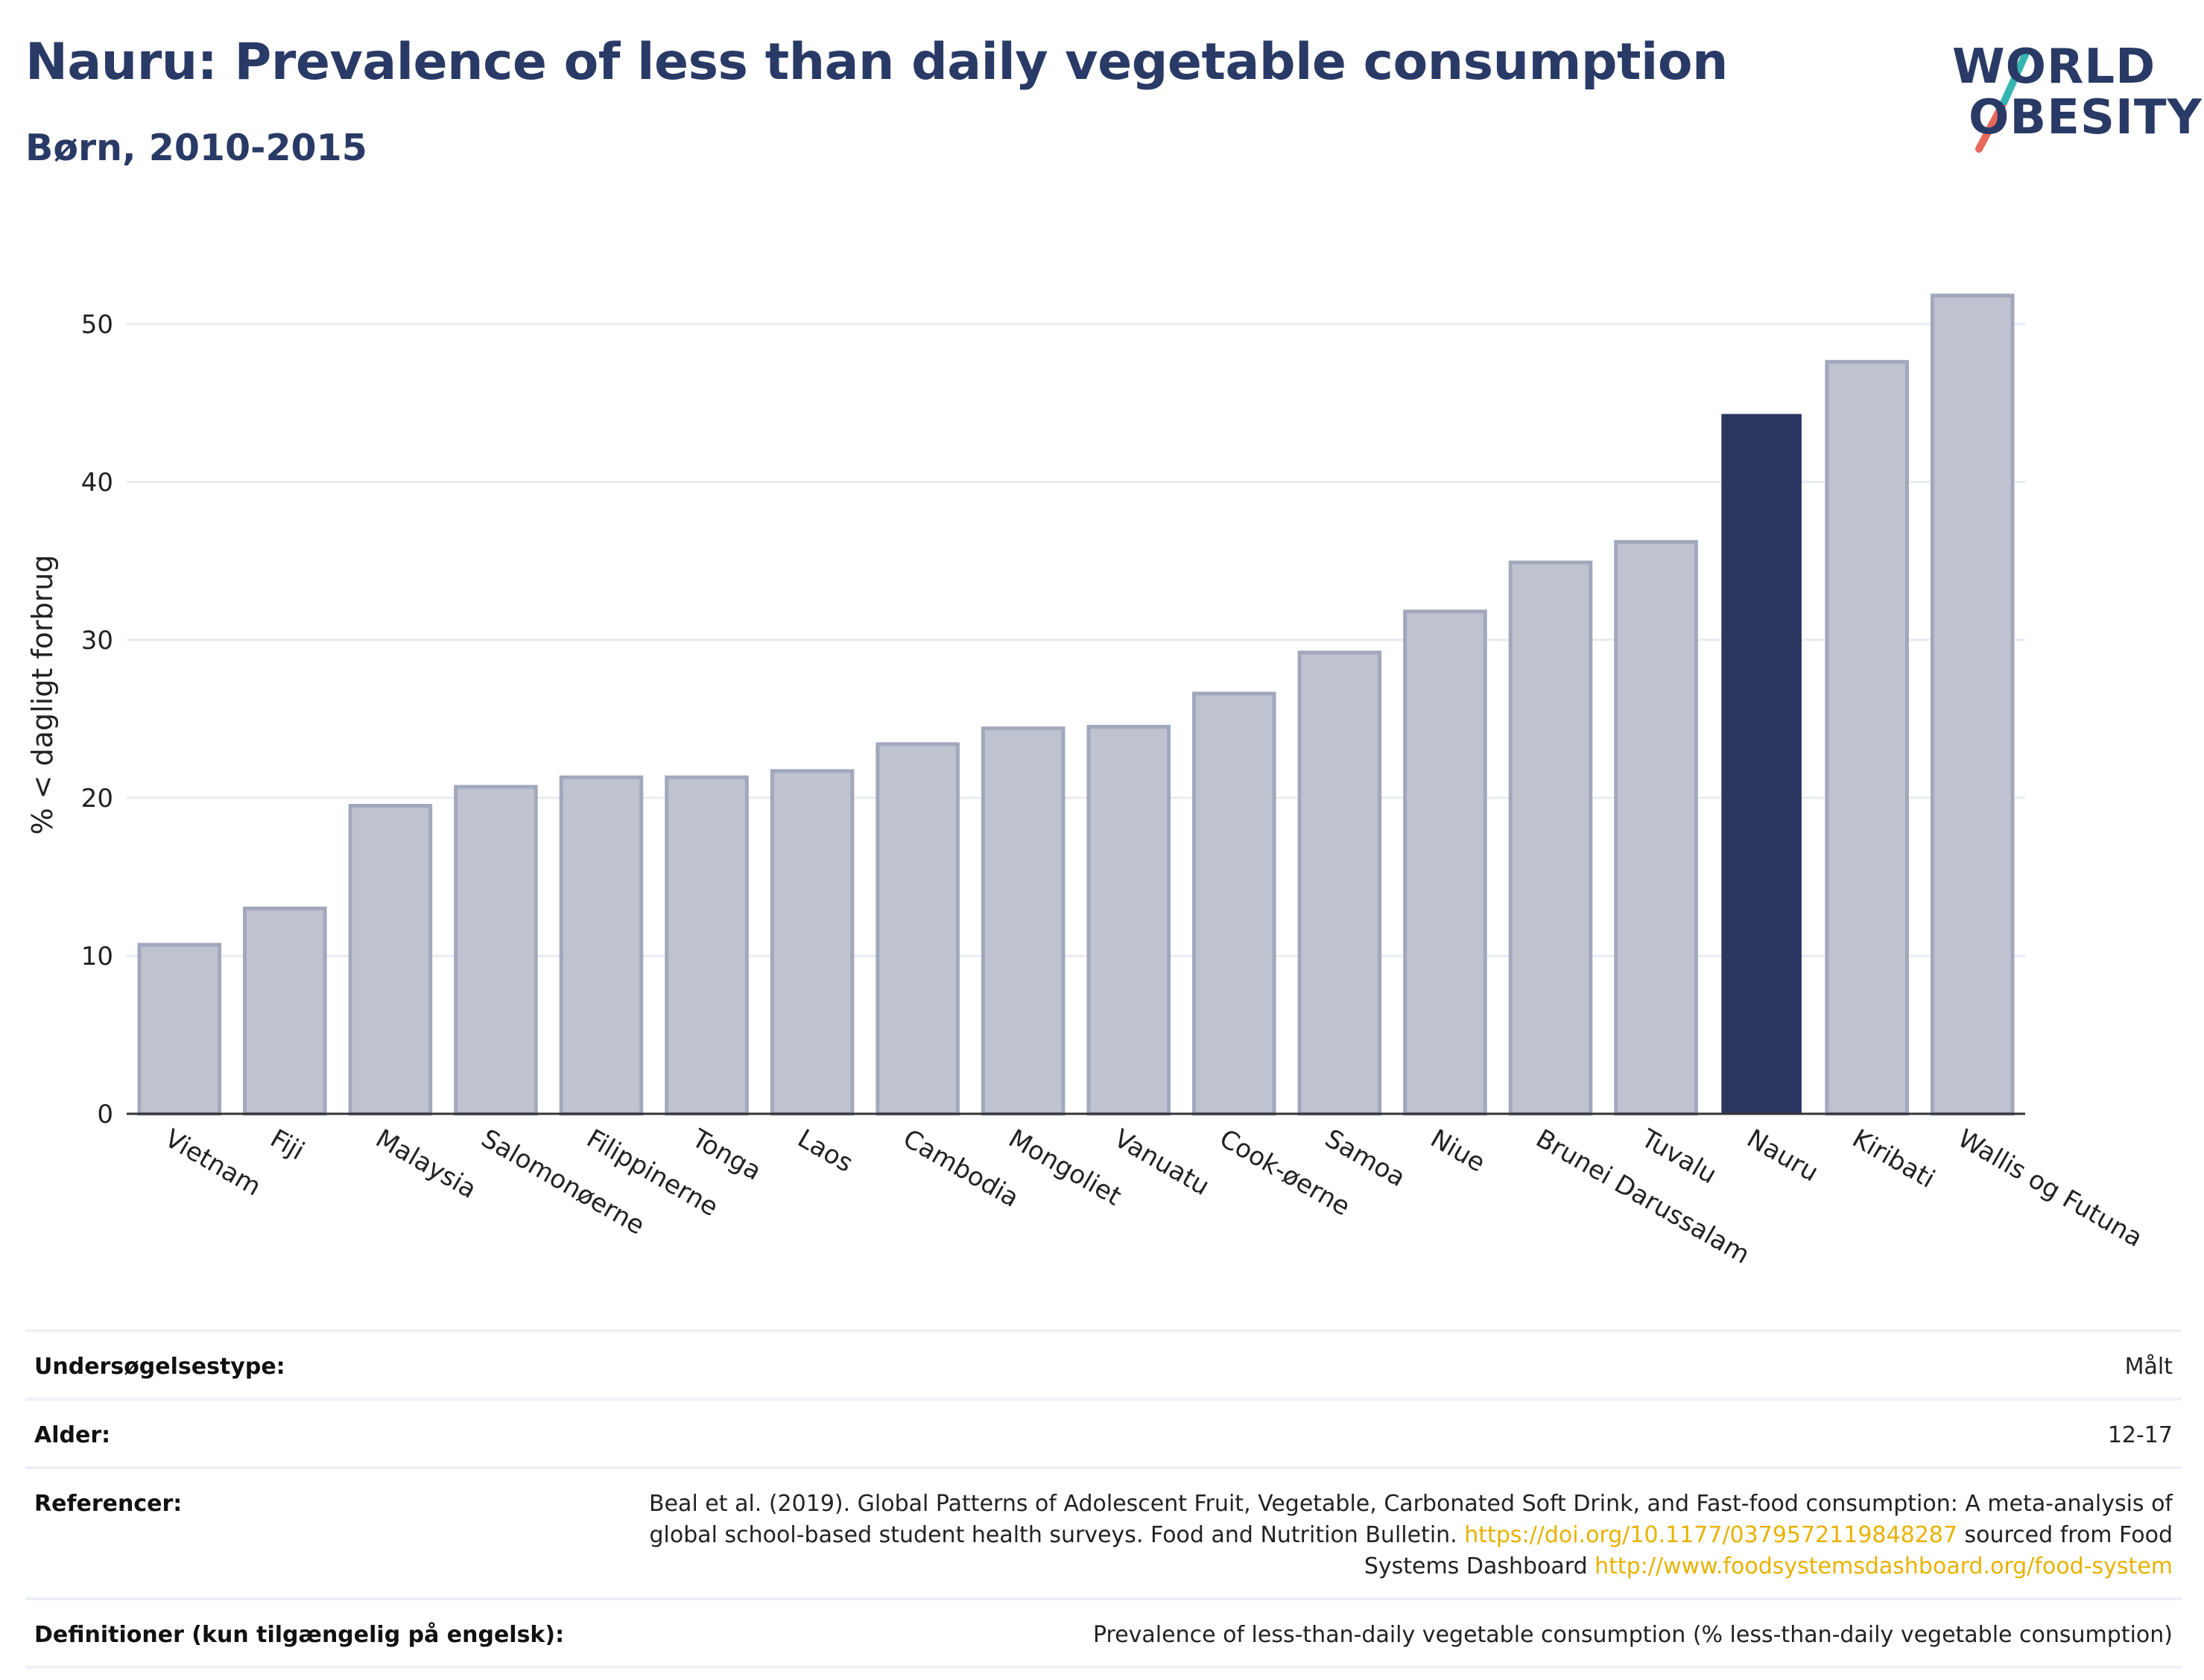 This screenshot has height=1680, width=2204. Describe the element at coordinates (1710, 1535) in the screenshot. I see `doi-link: https://doi.org/10.1177/0379572119848287` at that location.